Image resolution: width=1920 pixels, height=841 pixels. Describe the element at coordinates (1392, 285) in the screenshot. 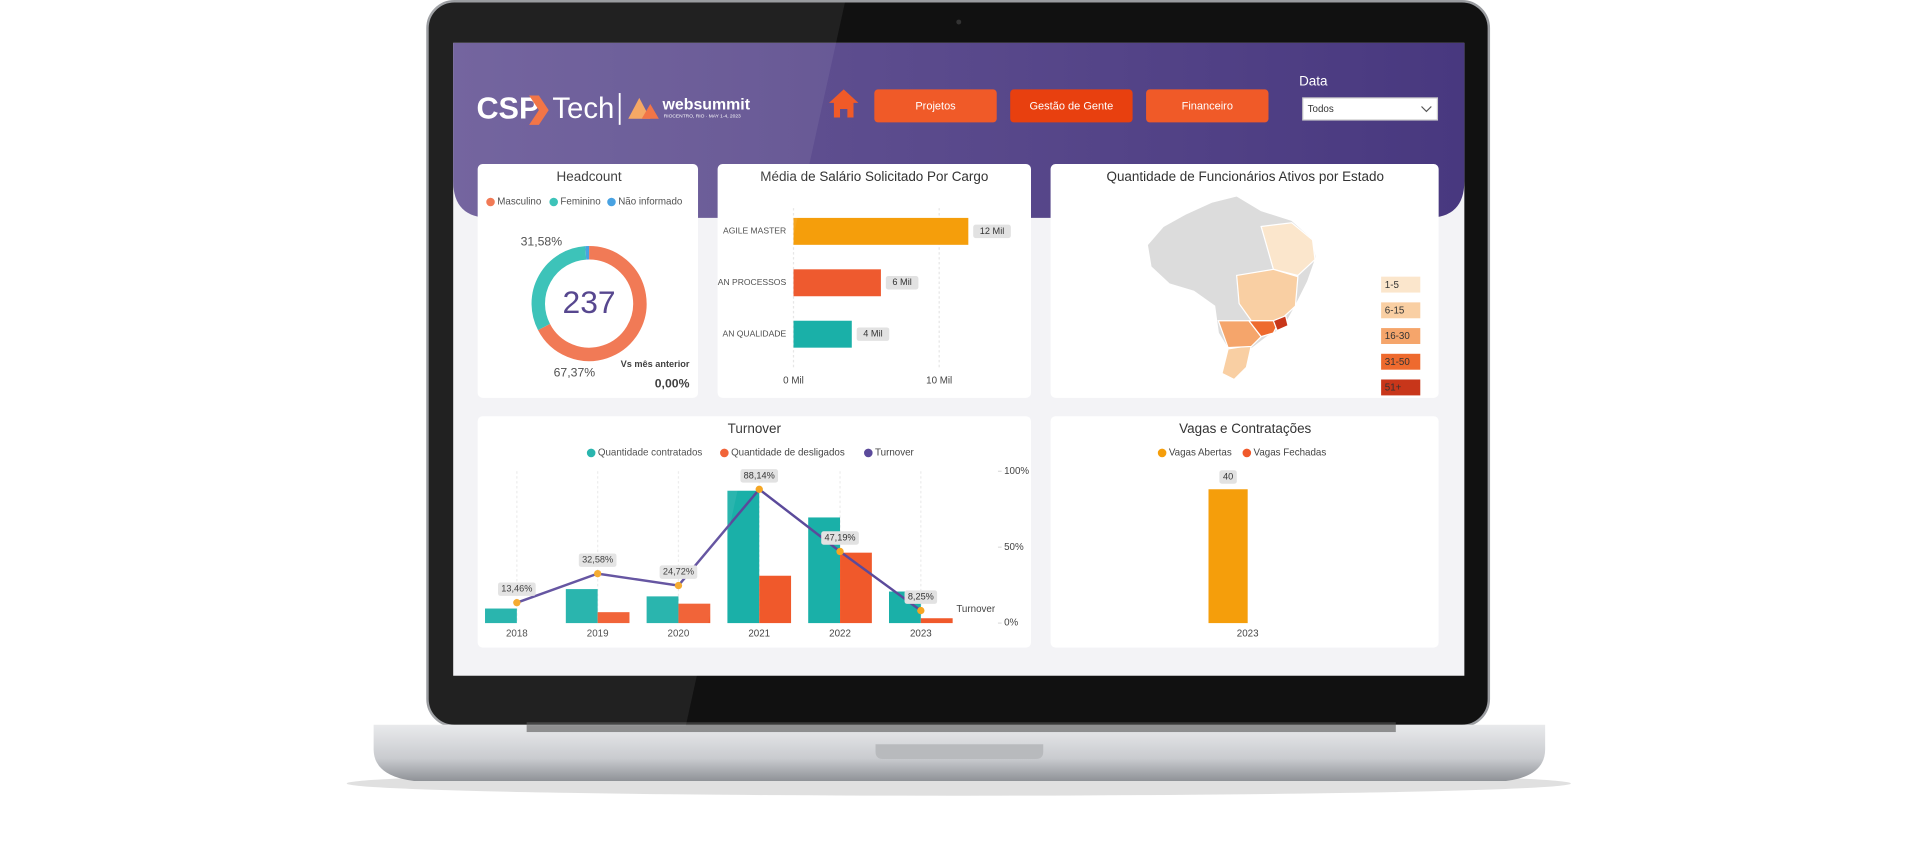

I see `legend-label: 1-5` at that location.